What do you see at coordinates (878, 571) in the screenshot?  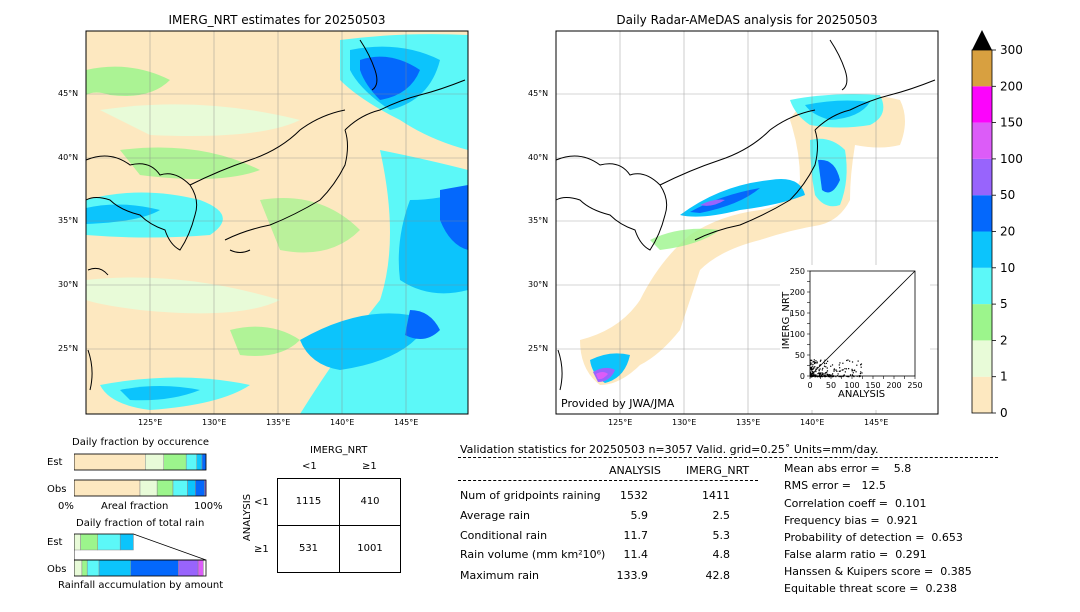 I see `score: Hanssen & Kuipers score = 0.385` at bounding box center [878, 571].